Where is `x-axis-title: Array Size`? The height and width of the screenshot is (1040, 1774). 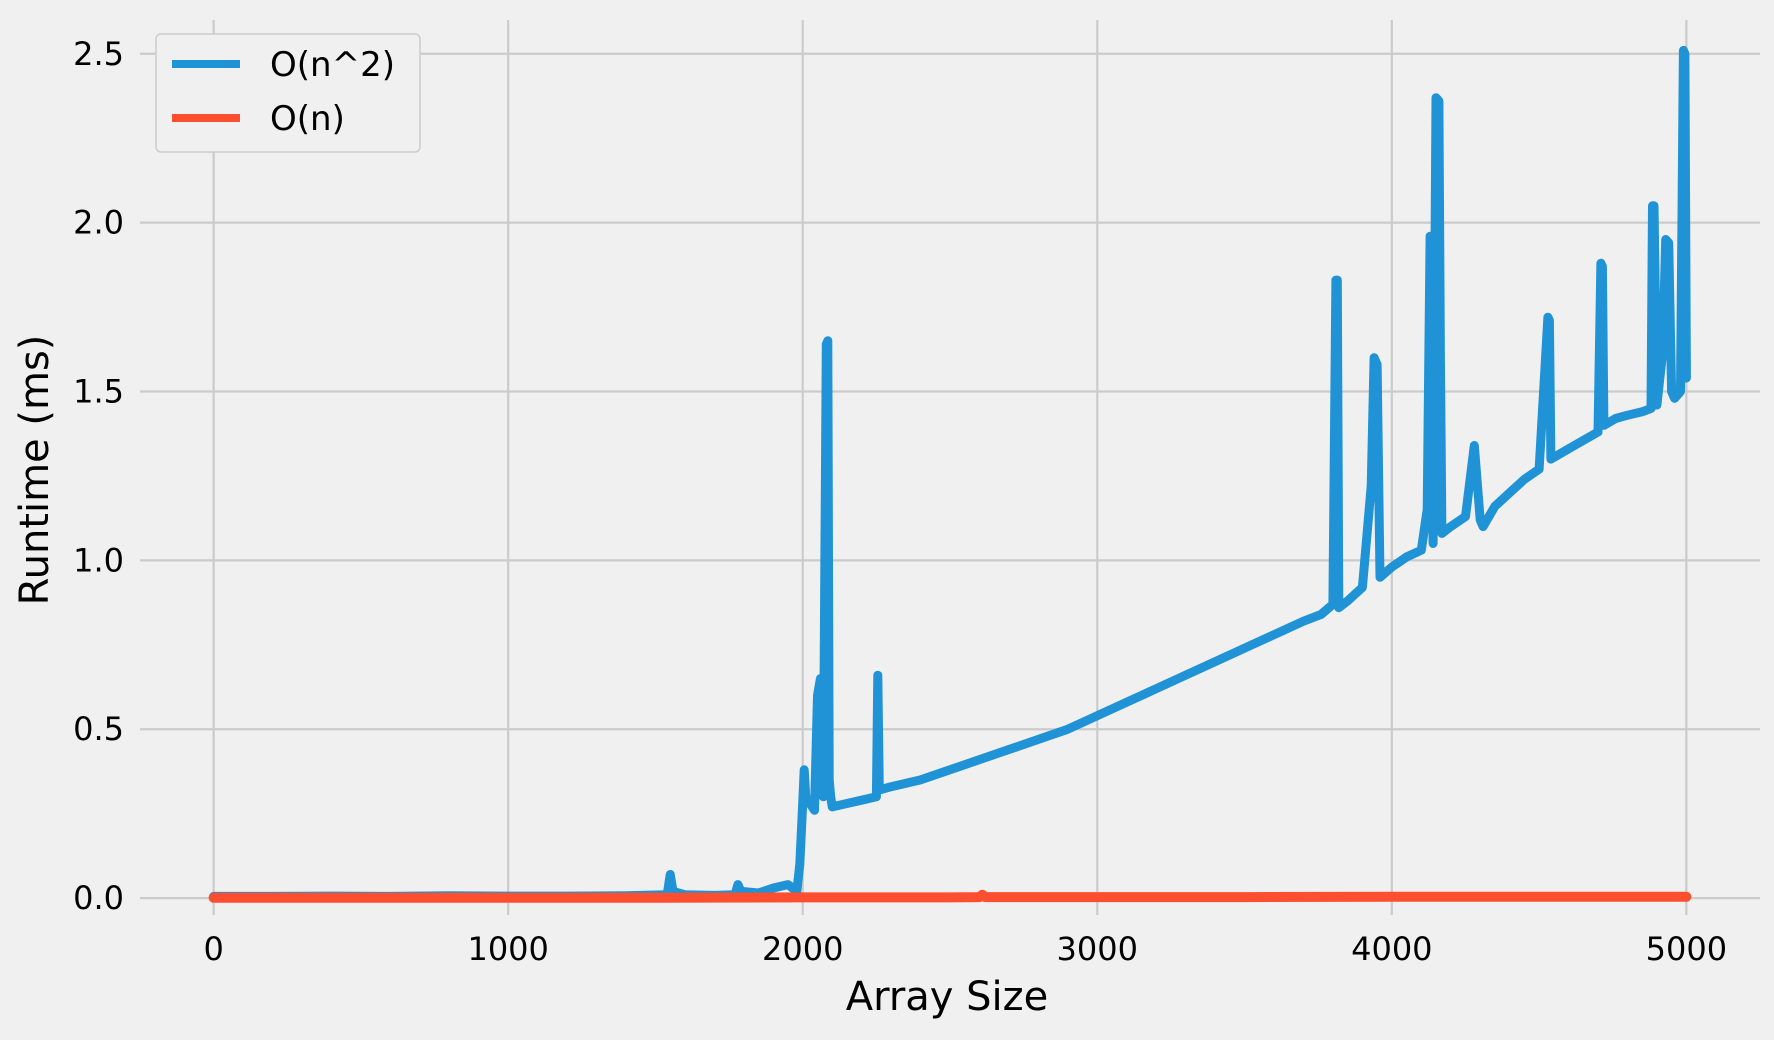
x-axis-title: Array Size is located at coordinates (947, 997).